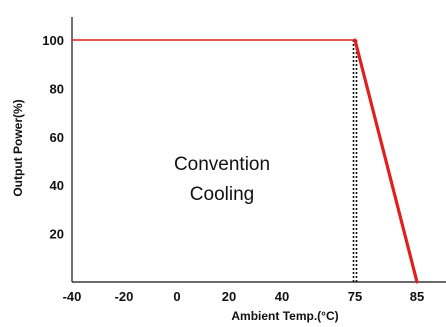 The width and height of the screenshot is (446, 327). What do you see at coordinates (229, 296) in the screenshot?
I see `x-tick-label: 20` at bounding box center [229, 296].